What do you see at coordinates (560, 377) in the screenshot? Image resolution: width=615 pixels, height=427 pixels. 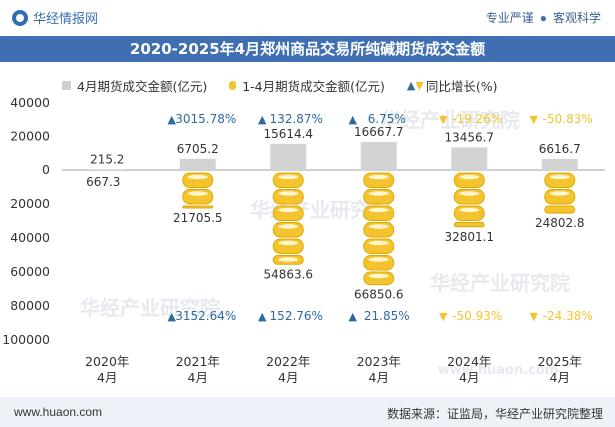 I see `x-tick-label-month-5: 4月` at bounding box center [560, 377].